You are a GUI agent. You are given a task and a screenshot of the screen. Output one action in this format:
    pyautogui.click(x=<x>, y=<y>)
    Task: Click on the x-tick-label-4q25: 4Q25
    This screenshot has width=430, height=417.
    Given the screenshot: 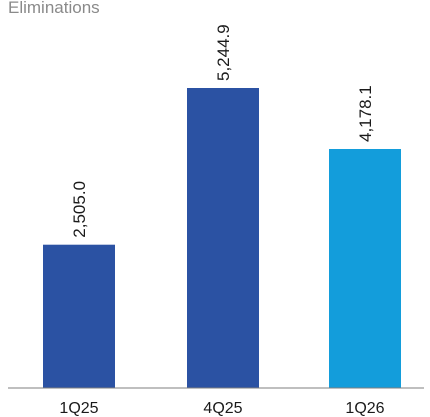 What is the action you would take?
    pyautogui.click(x=222, y=408)
    